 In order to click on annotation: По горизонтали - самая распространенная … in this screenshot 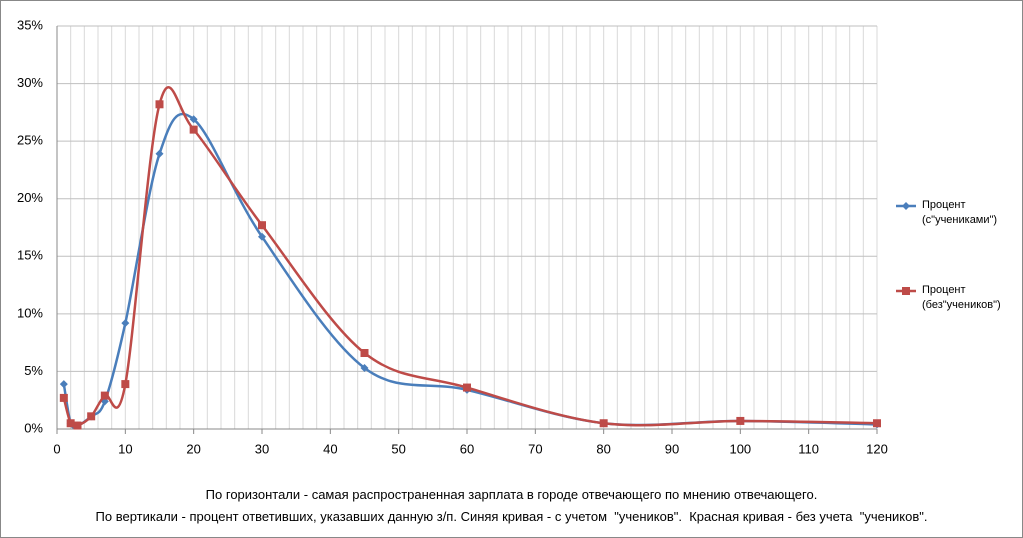, I will do `click(511, 494)`.